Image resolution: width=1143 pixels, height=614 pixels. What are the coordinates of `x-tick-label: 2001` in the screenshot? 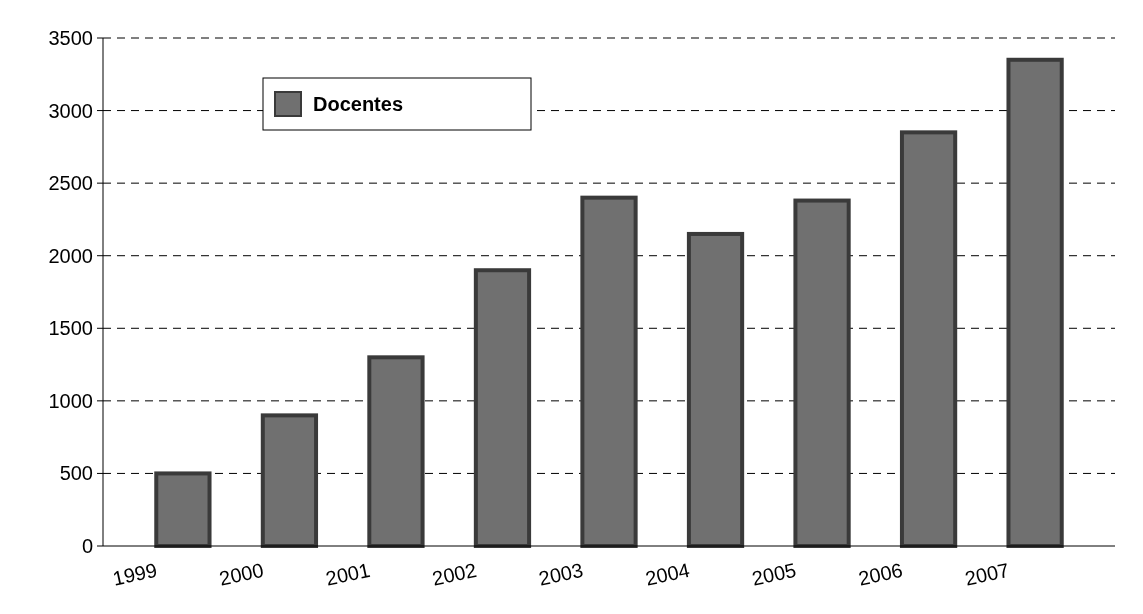 It's located at (347, 574).